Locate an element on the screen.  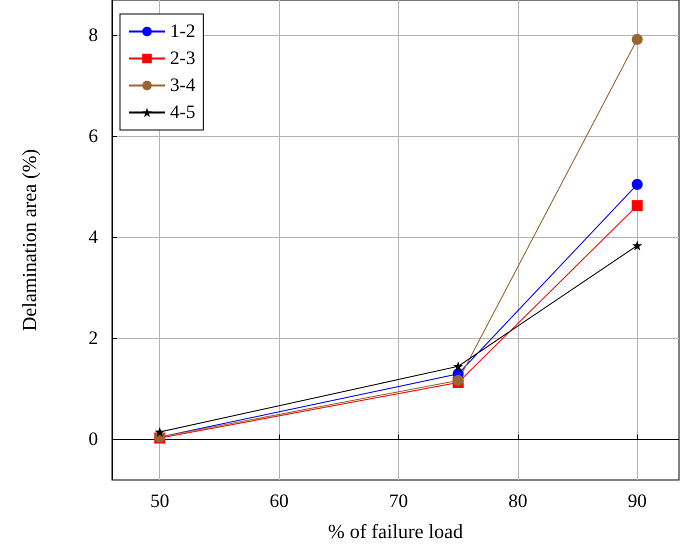
x-tick-label: 60 is located at coordinates (279, 501).